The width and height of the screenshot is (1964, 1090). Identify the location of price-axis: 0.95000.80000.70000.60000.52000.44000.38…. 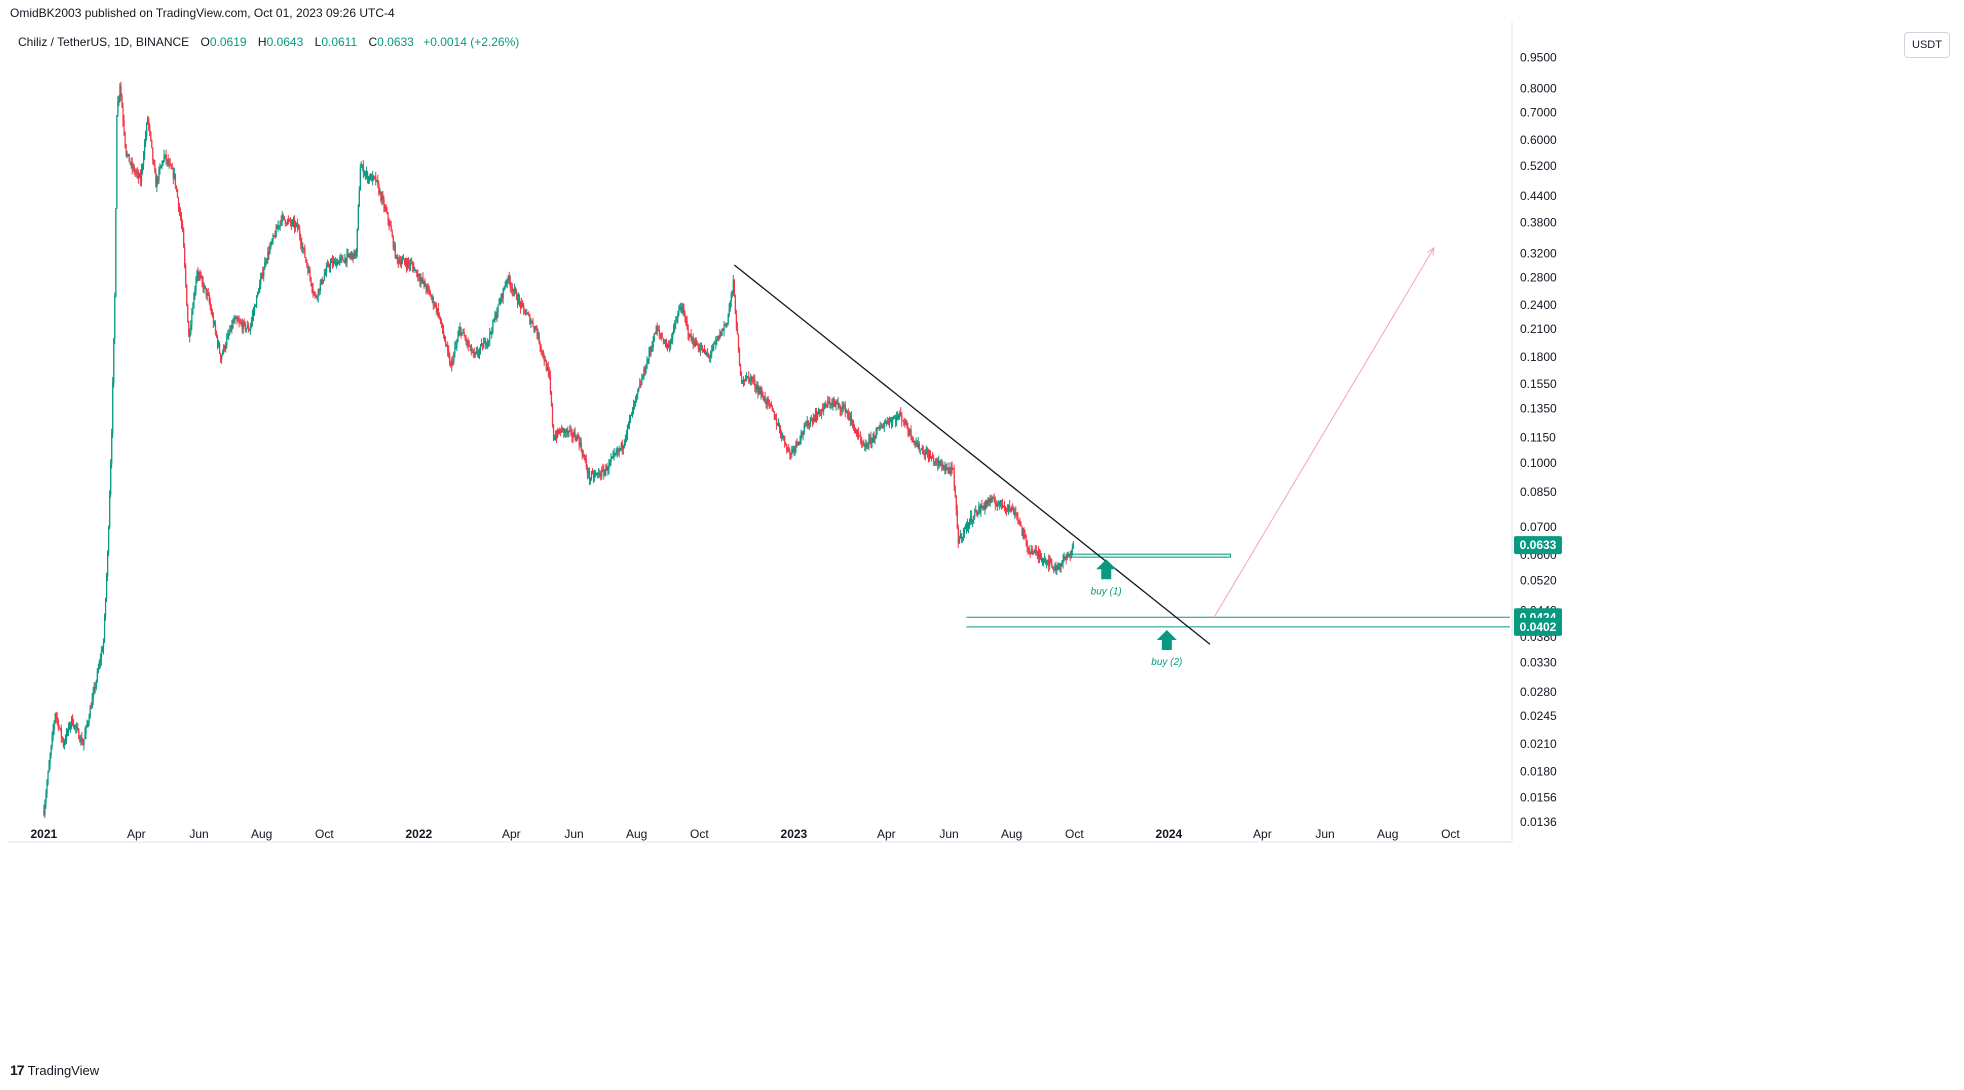
(1538, 439).